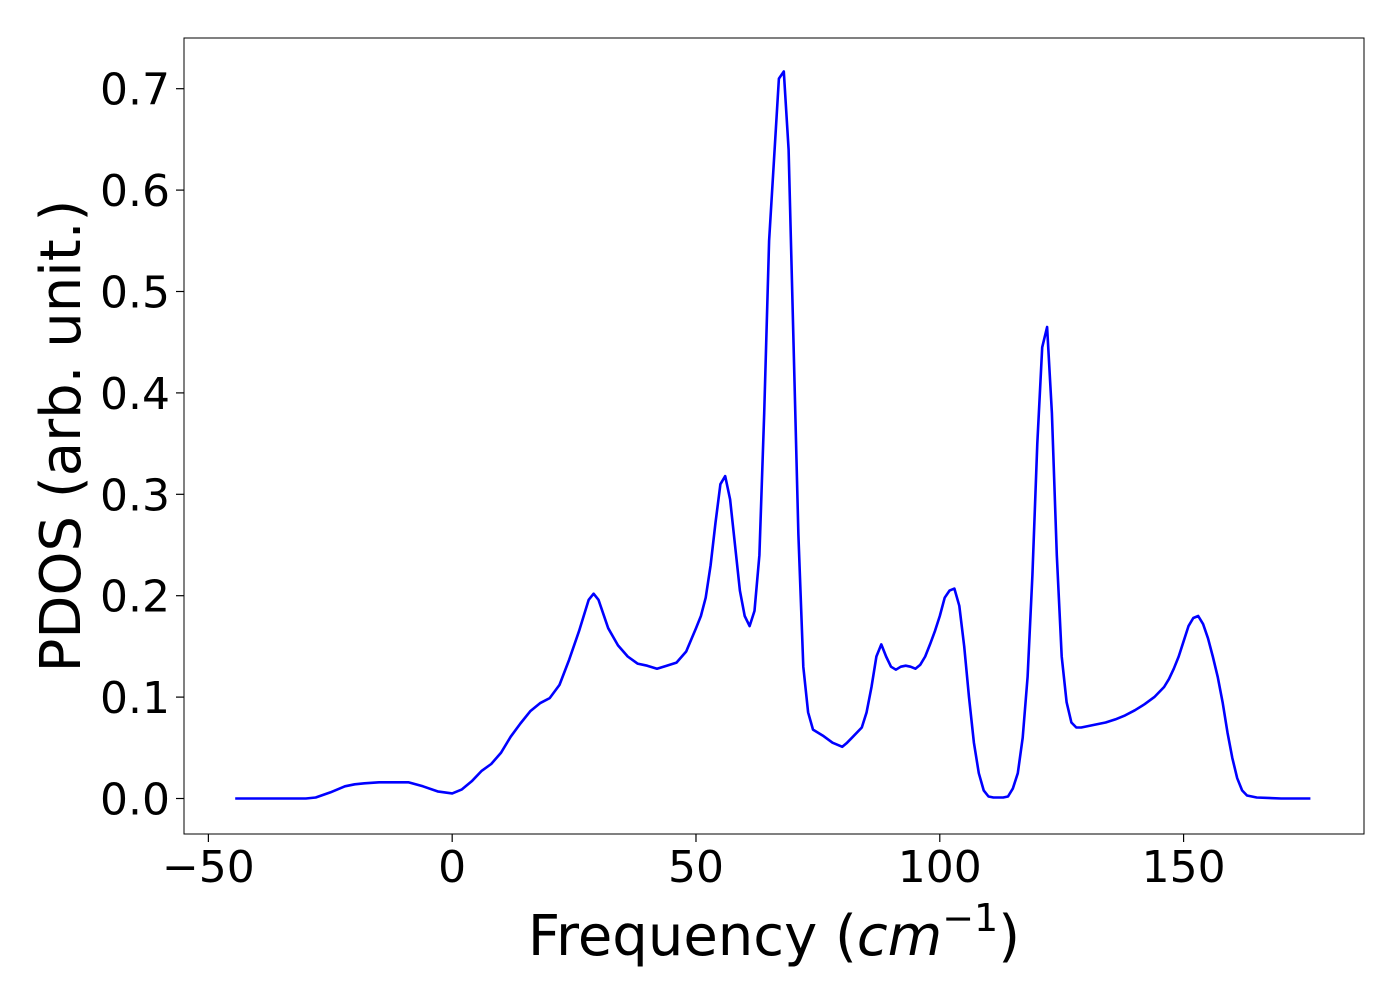 Image resolution: width=1400 pixels, height=1000 pixels. Describe the element at coordinates (1009, 936) in the screenshot. I see `x-axis-label-close: )` at that location.